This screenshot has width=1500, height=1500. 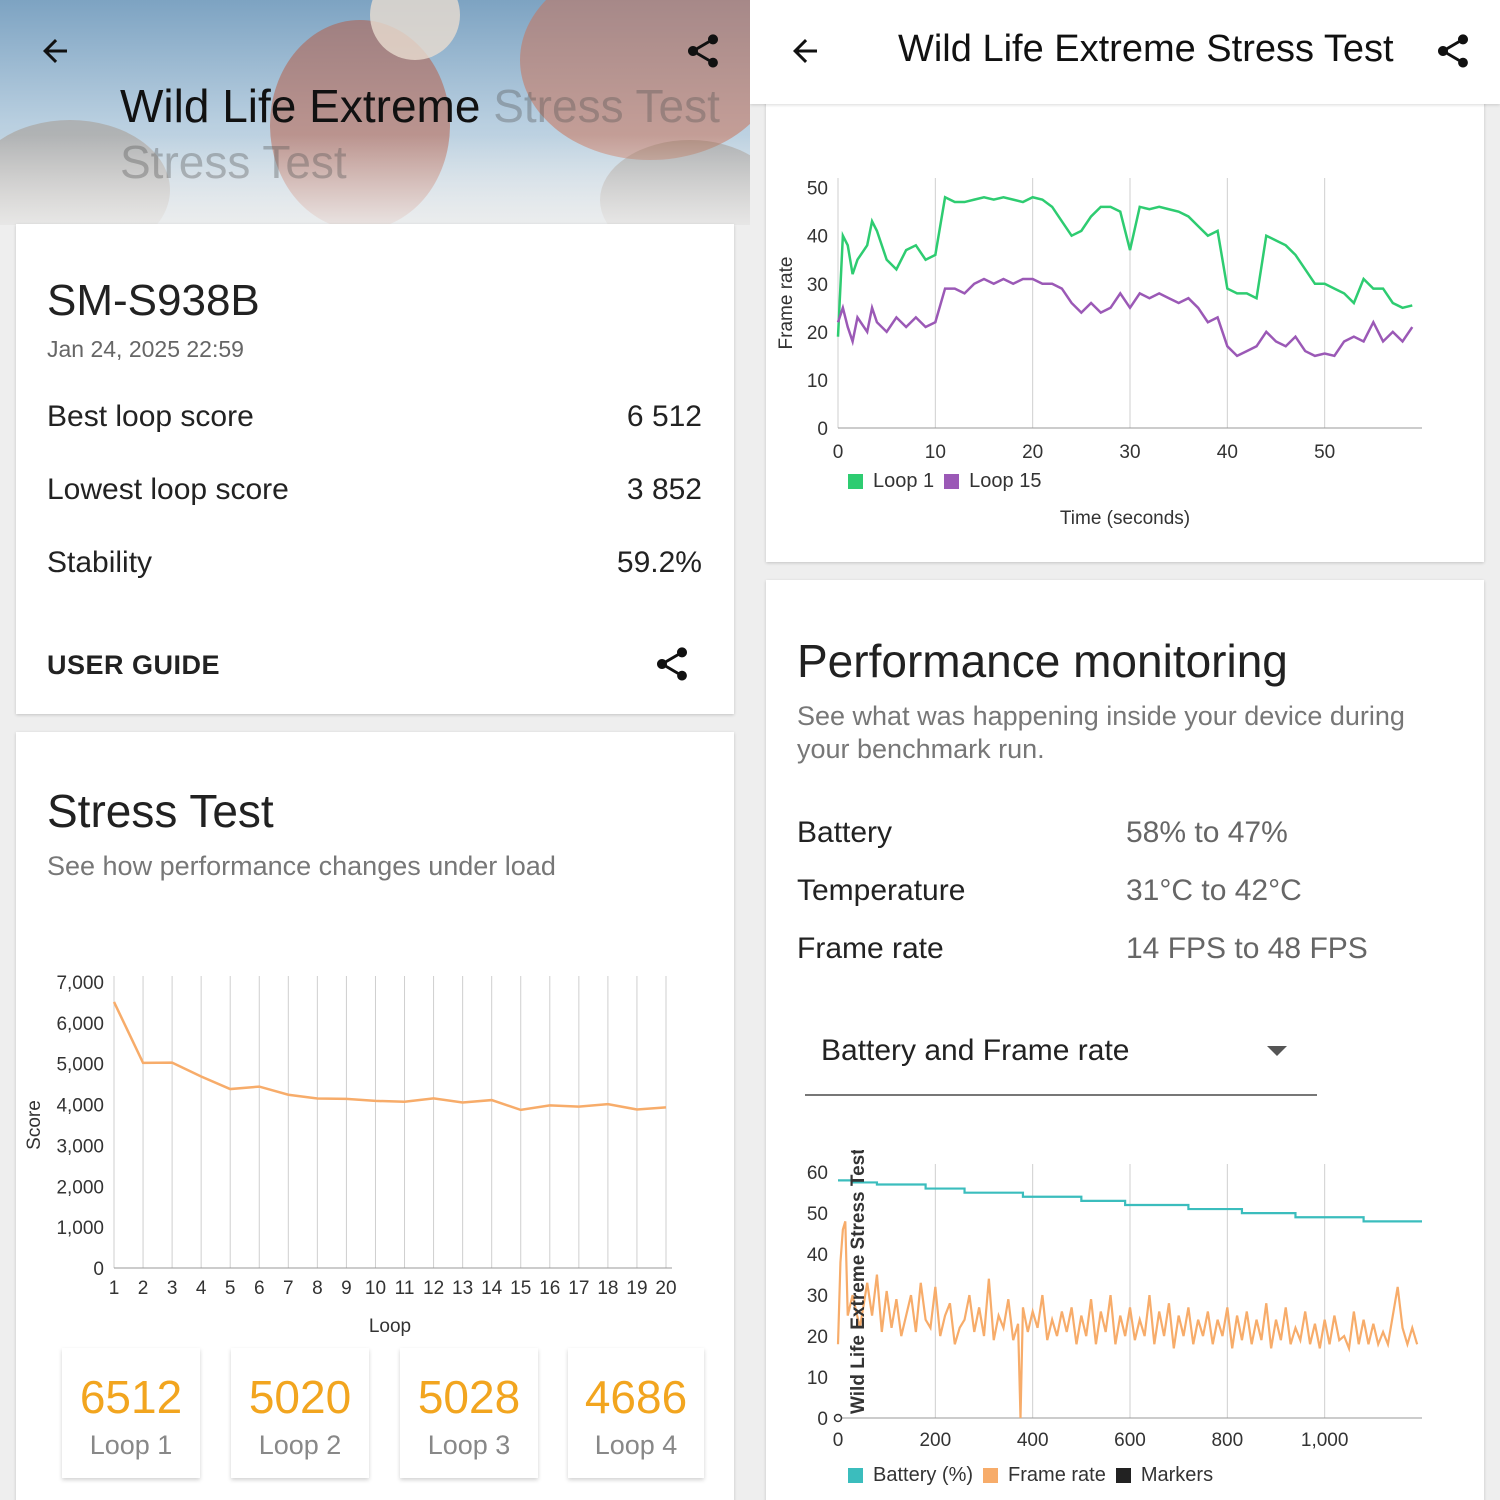 What do you see at coordinates (891, 481) in the screenshot?
I see `legend-item-loop-1: Loop 1` at bounding box center [891, 481].